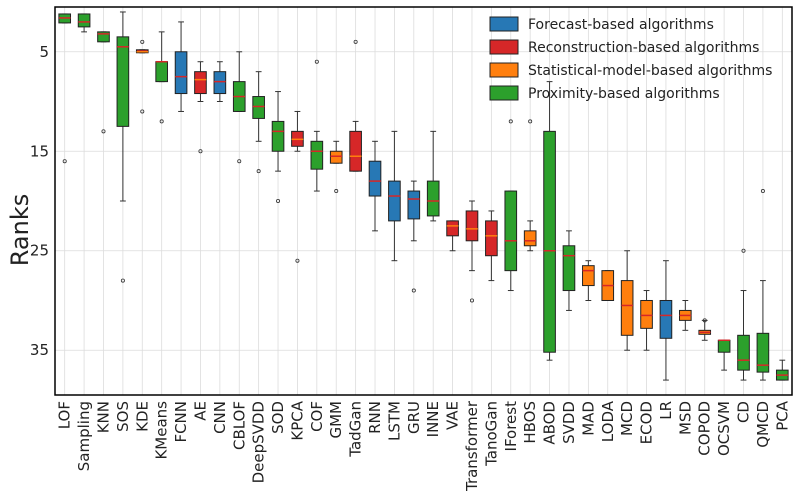  Describe the element at coordinates (608, 285) in the screenshot. I see `box-loda` at that location.